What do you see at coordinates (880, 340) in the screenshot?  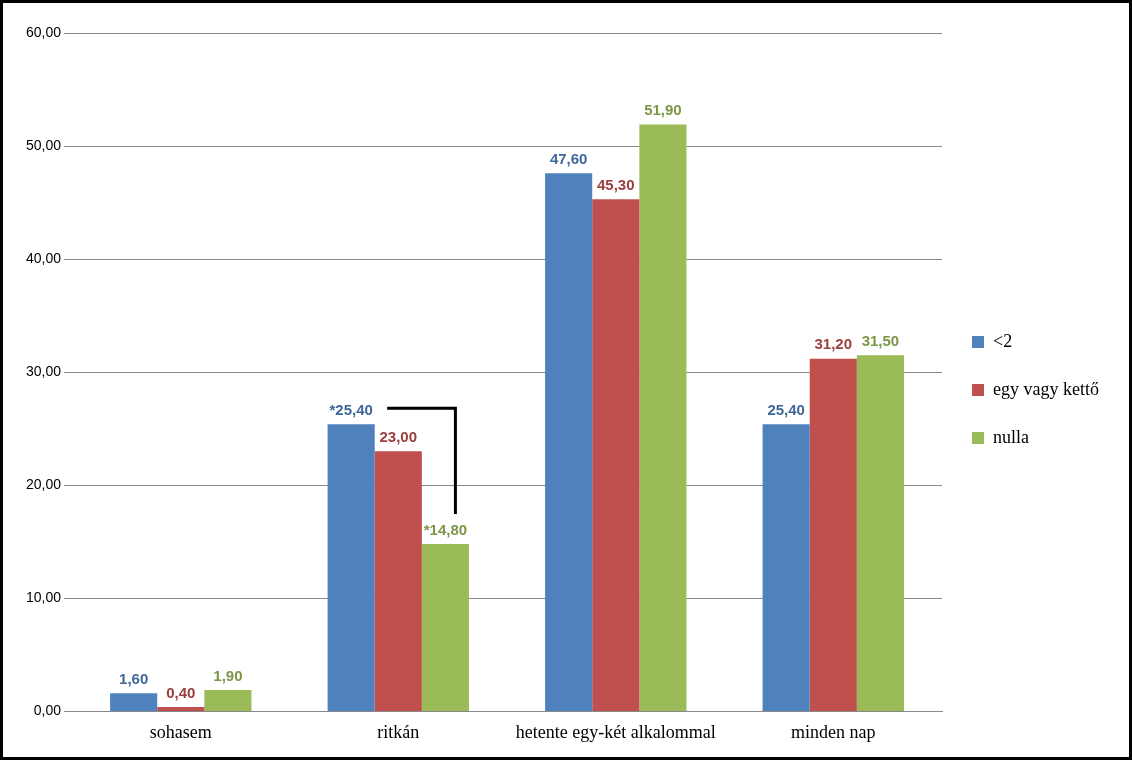 I see `data-label: 31,50` at bounding box center [880, 340].